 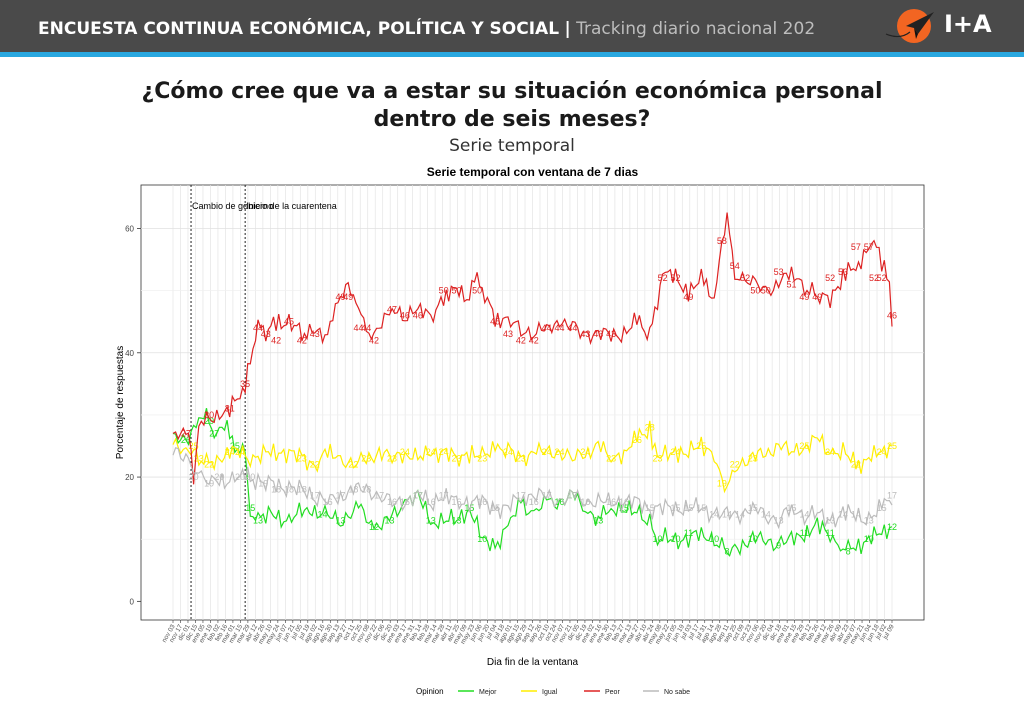 I want to click on data-label: 28, so click(x=650, y=427).